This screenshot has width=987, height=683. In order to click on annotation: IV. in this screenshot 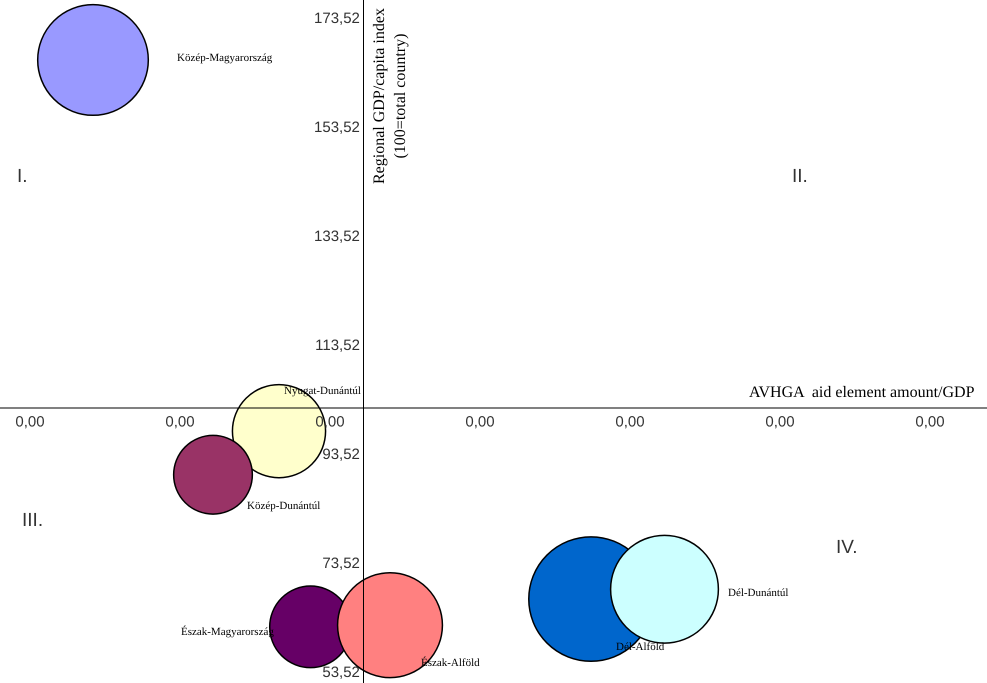, I will do `click(847, 547)`.